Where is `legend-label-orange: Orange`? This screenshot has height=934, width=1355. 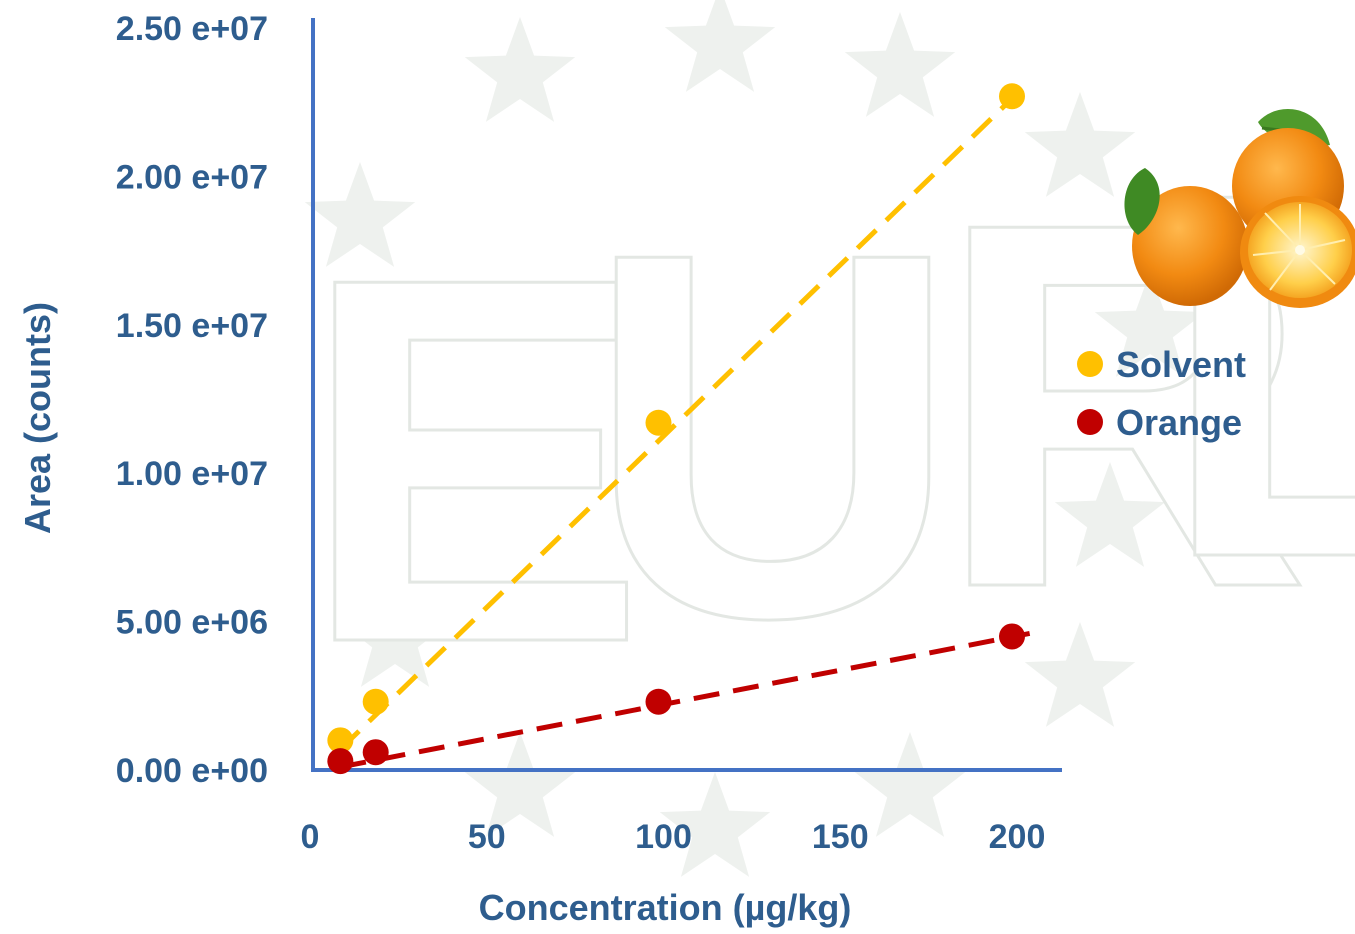
legend-label-orange: Orange is located at coordinates (1179, 422).